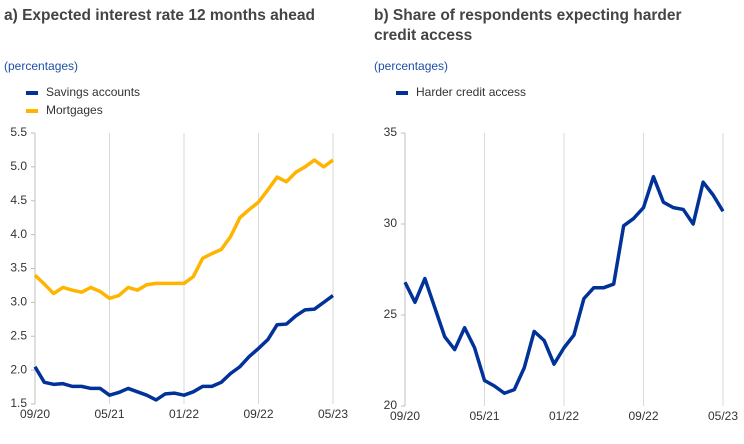 This screenshot has height=444, width=744. Describe the element at coordinates (18, 200) in the screenshot. I see `y-tick-label: 4.5` at that location.